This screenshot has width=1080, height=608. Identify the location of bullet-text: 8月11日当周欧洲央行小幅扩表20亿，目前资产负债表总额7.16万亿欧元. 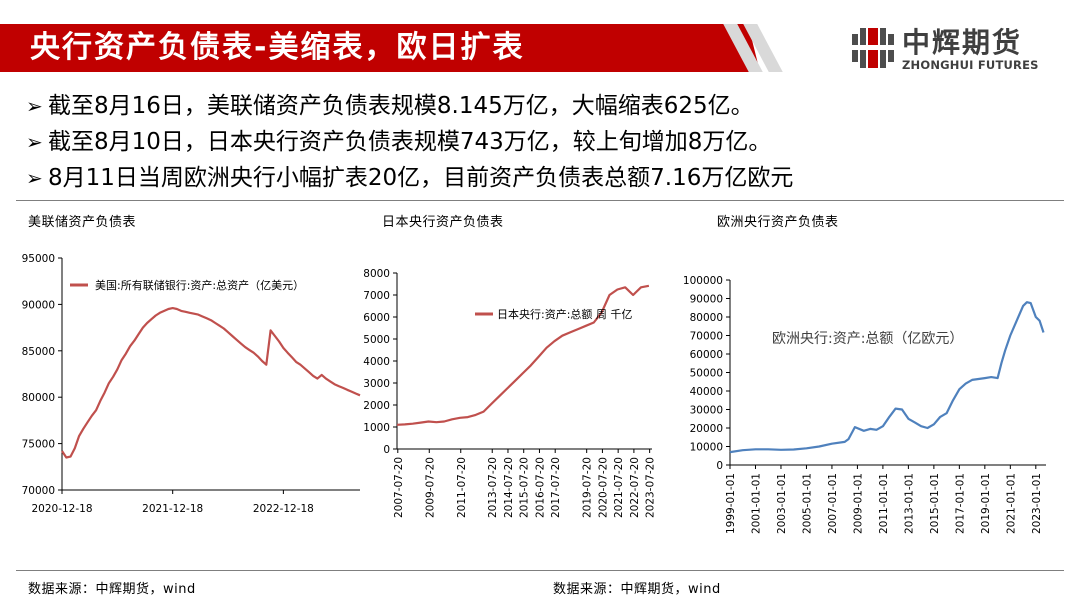
(421, 178).